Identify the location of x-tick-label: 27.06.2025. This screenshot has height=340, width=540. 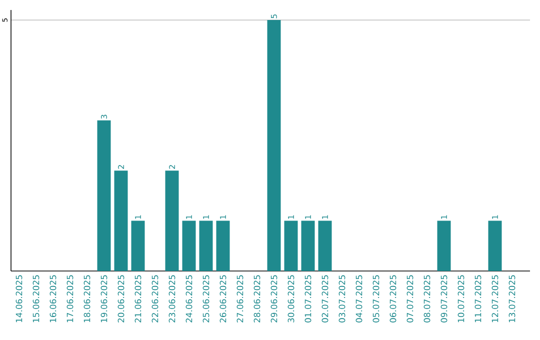
(240, 298).